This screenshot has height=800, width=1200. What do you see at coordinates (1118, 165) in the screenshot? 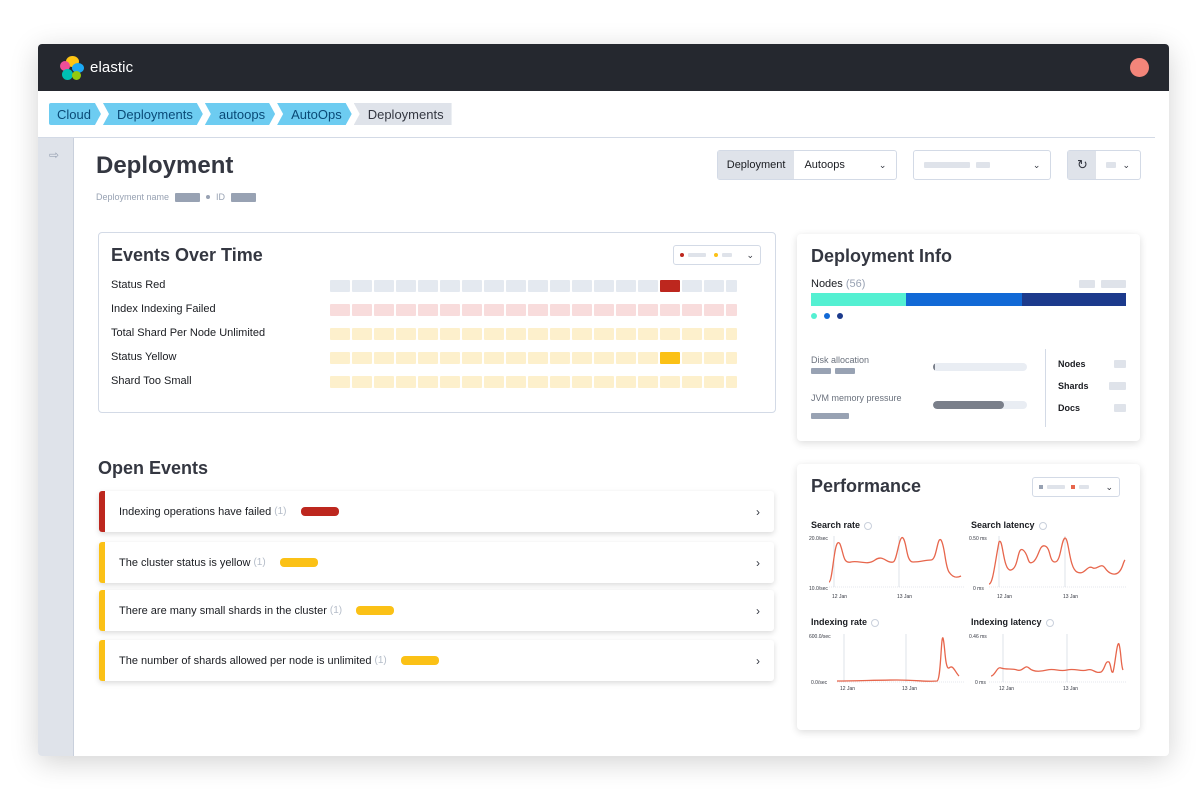
I see `refresh-interval-select: ⌄` at bounding box center [1118, 165].